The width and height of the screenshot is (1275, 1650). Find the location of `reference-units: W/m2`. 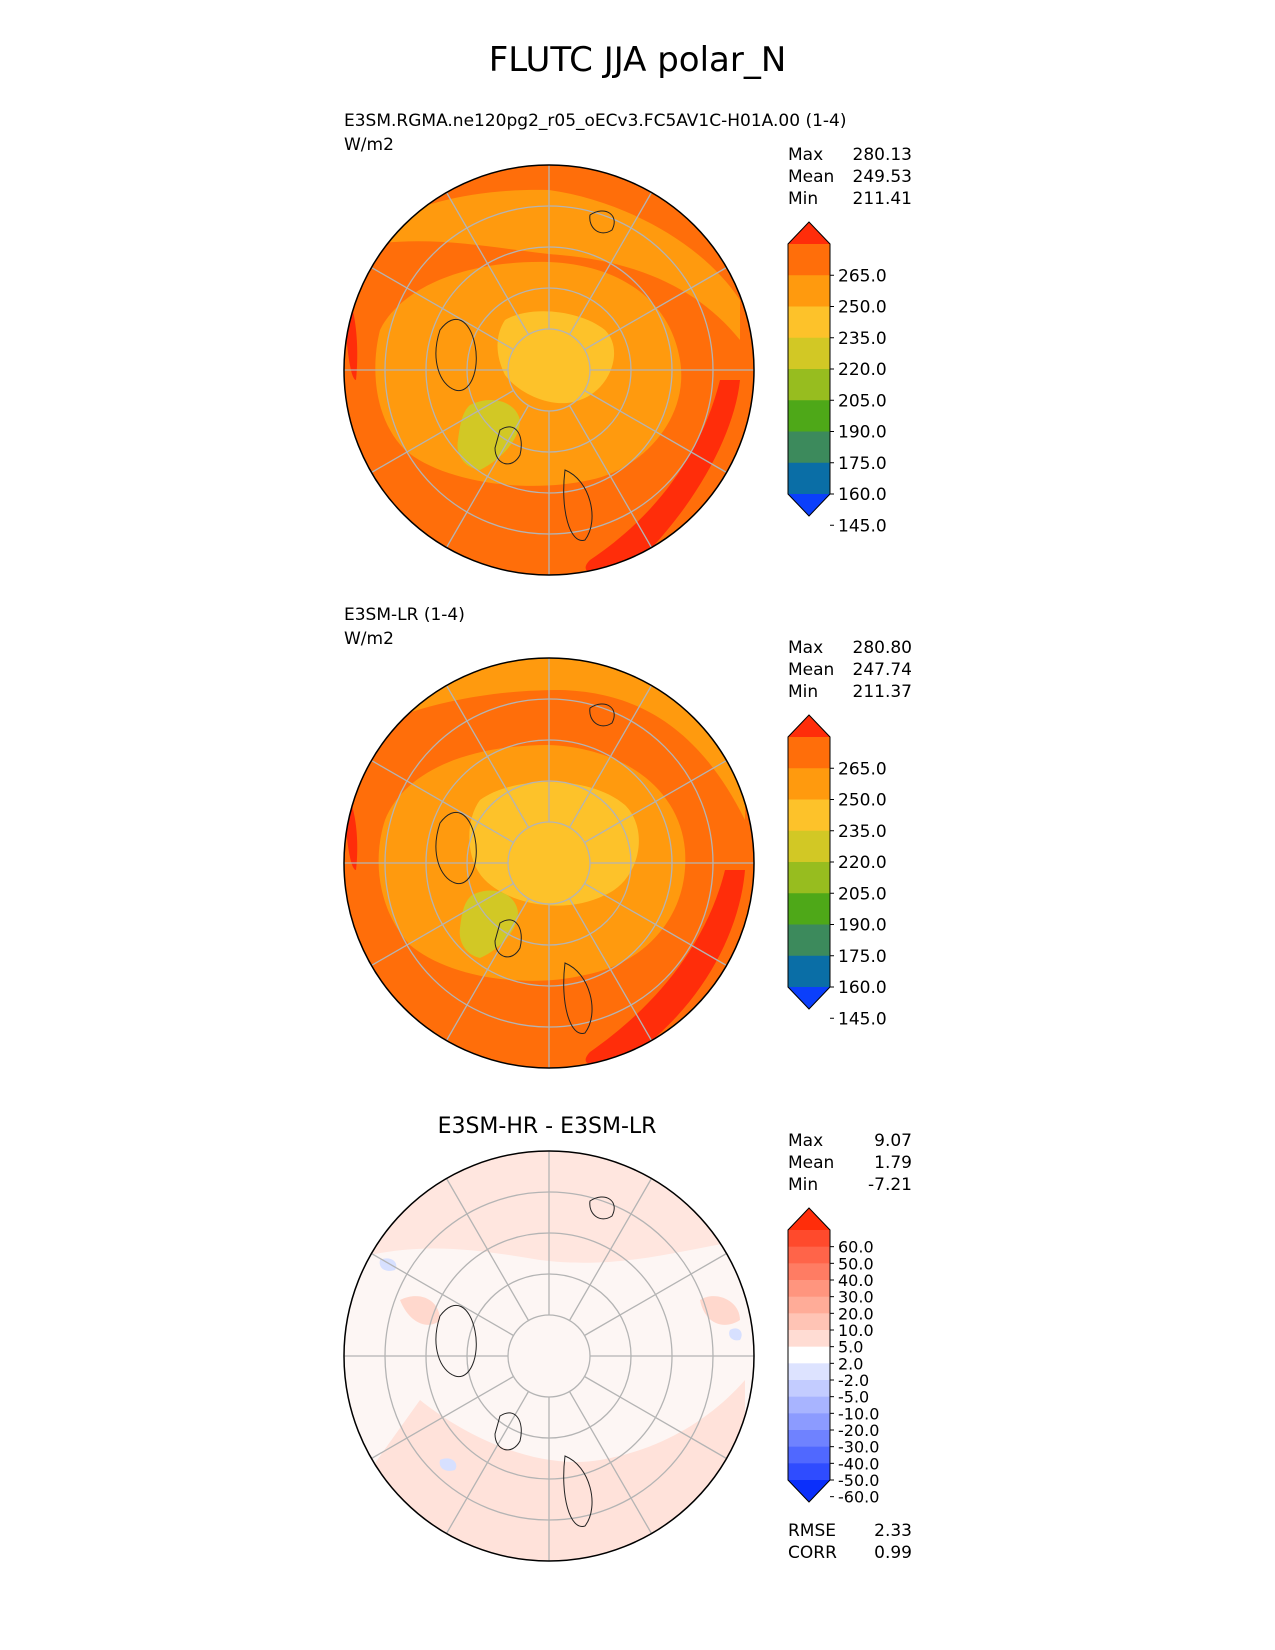

reference-units: W/m2 is located at coordinates (369, 639).